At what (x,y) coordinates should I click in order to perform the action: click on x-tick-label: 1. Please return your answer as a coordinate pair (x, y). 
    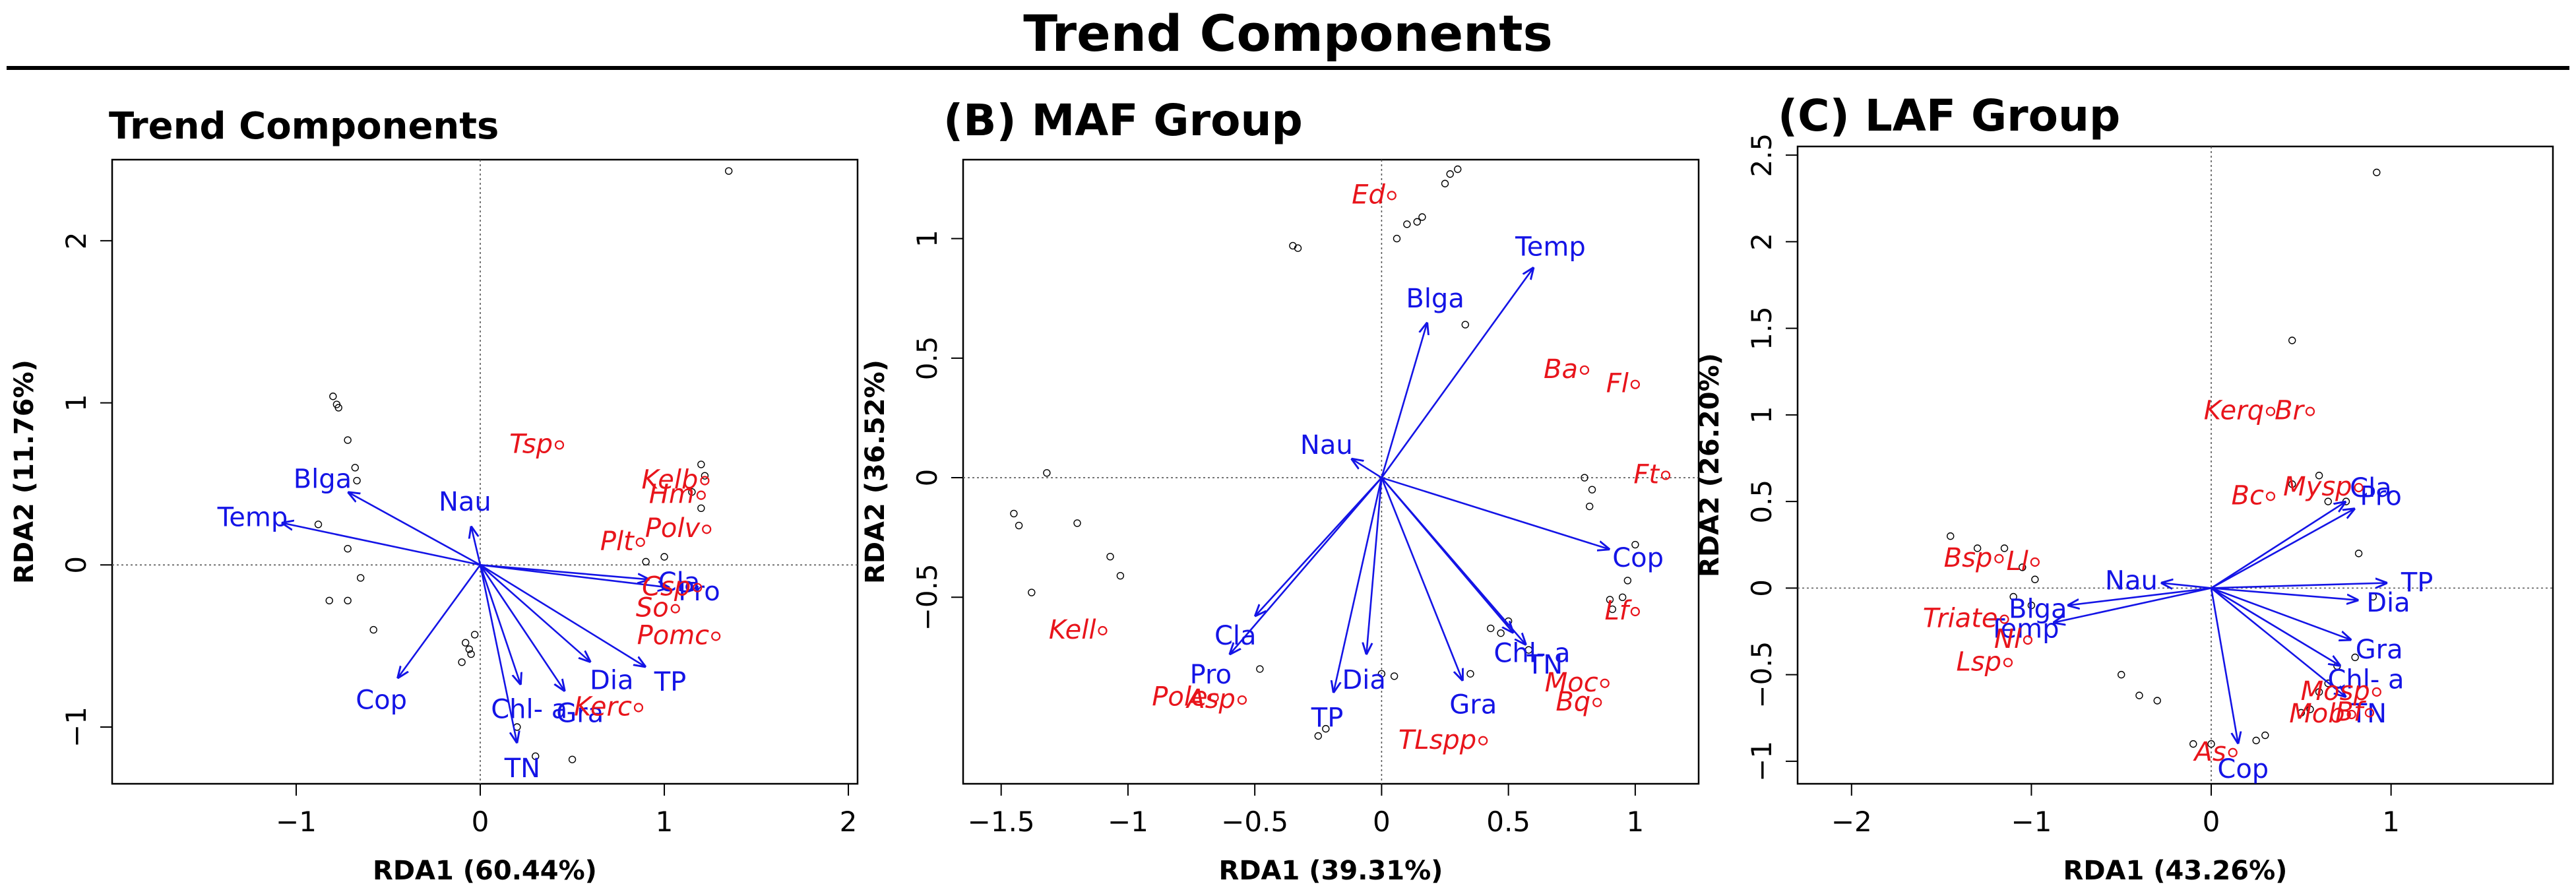
    Looking at the image, I should click on (2391, 822).